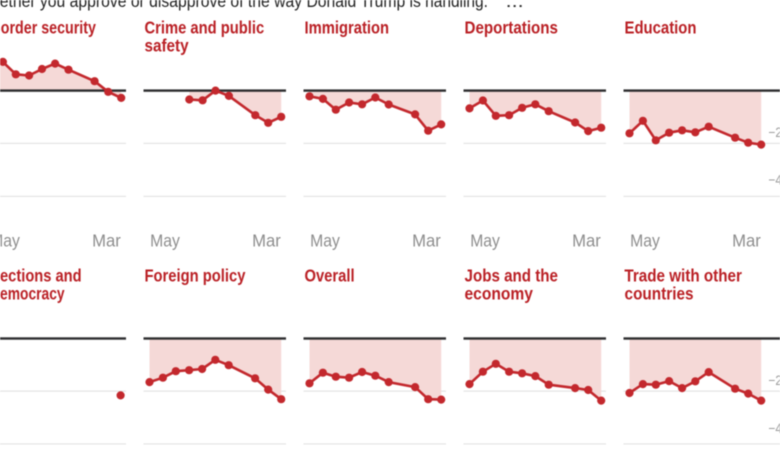 The width and height of the screenshot is (780, 470). What do you see at coordinates (456, 5) in the screenshot?
I see `svg-text: handling.` at bounding box center [456, 5].